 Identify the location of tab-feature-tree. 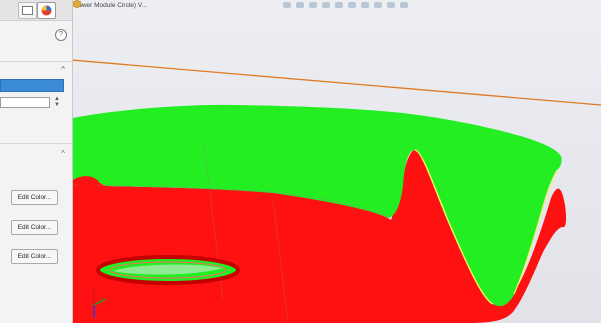
(27, 10).